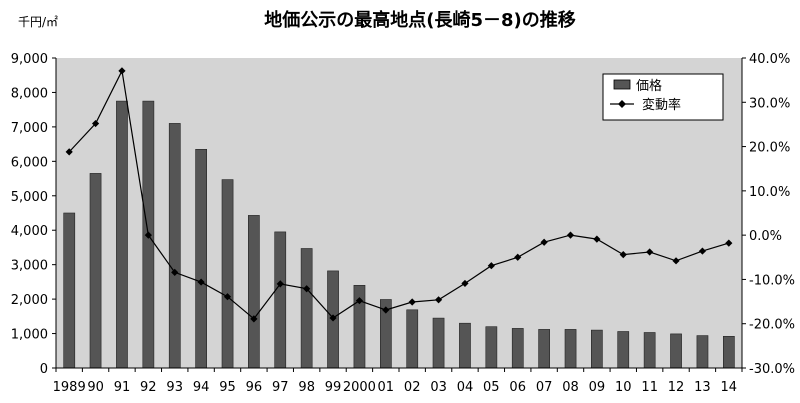 This screenshot has width=800, height=403. I want to click on y-left-tick-label: 3,000, so click(29, 266).